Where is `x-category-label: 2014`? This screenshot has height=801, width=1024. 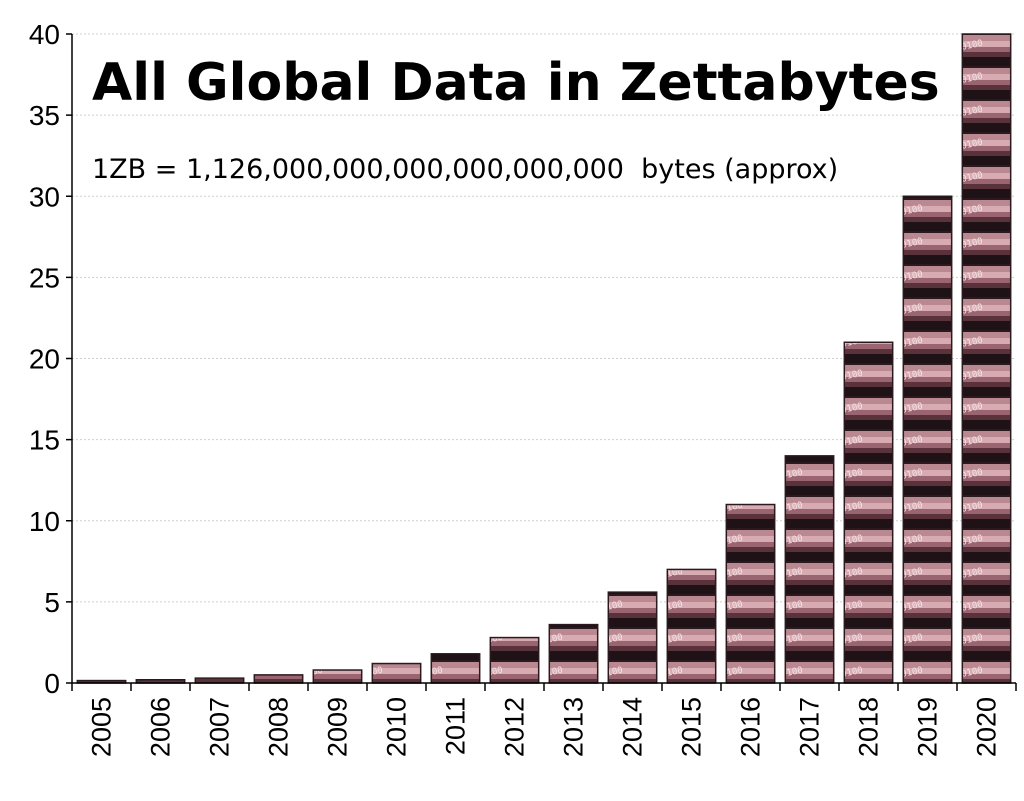
x-category-label: 2014 is located at coordinates (633, 727).